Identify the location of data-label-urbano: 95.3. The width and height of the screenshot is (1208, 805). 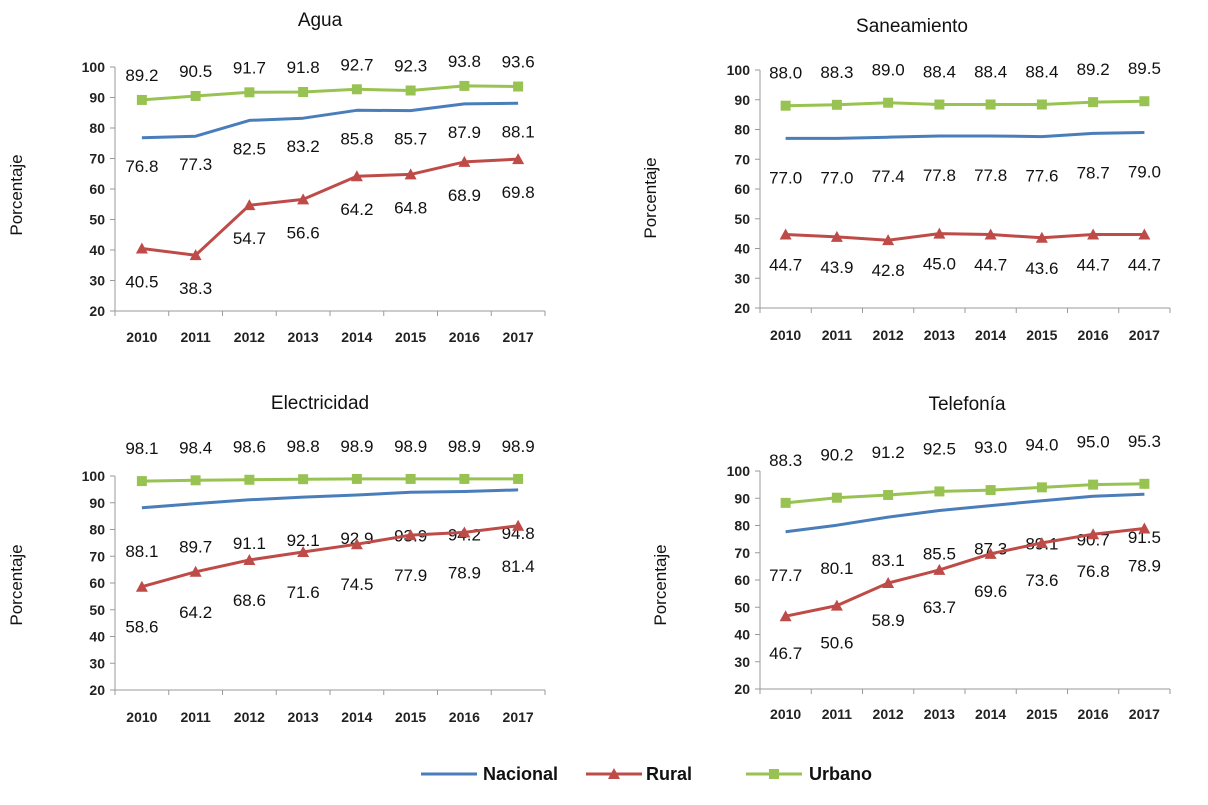
(1144, 441).